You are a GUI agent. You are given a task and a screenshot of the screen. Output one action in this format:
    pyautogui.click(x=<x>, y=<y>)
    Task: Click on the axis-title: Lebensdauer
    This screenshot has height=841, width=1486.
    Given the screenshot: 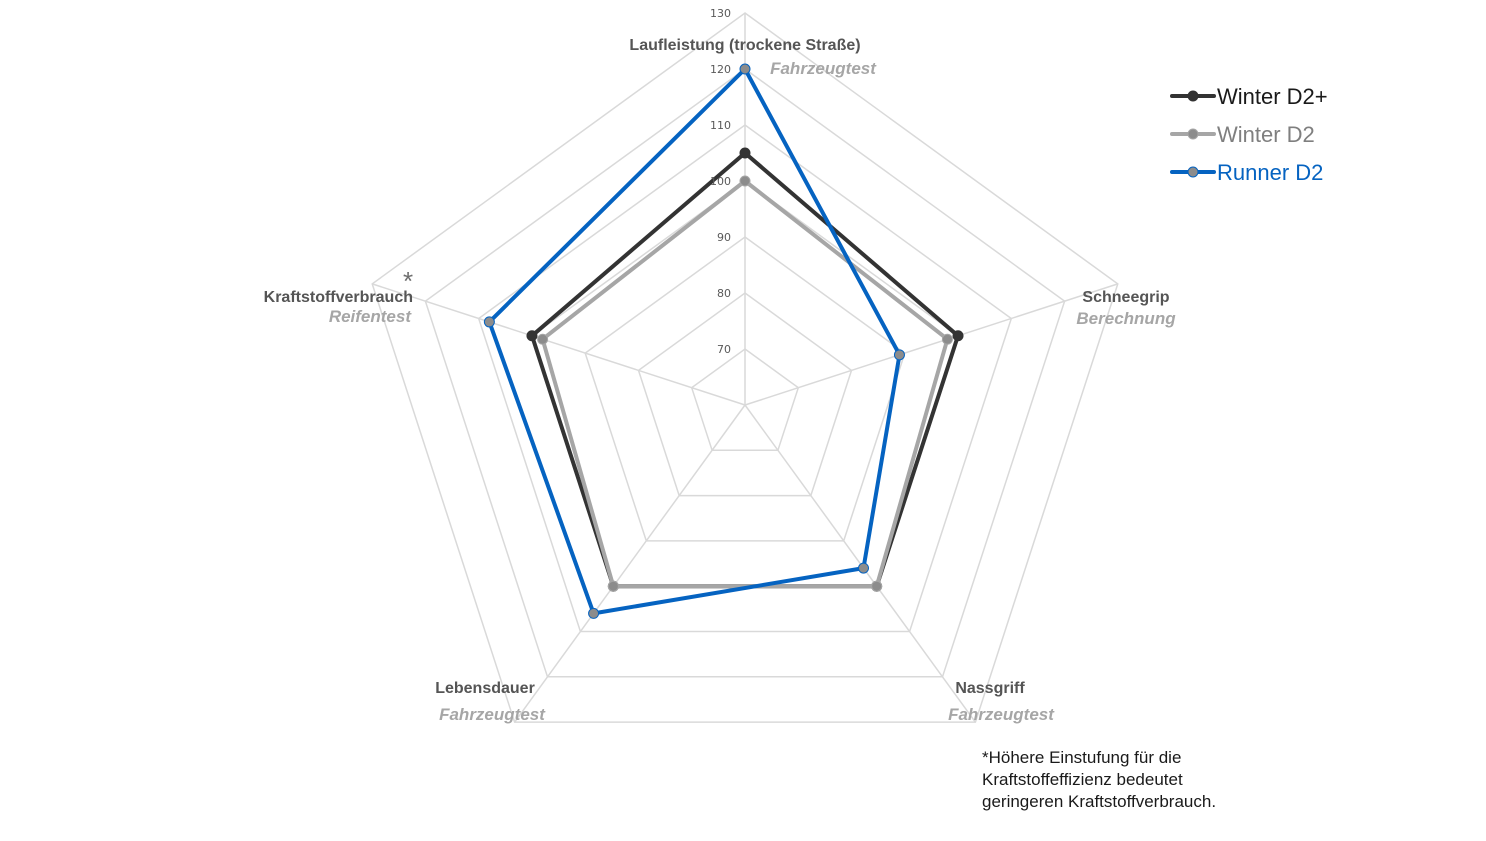 What is the action you would take?
    pyautogui.click(x=485, y=688)
    